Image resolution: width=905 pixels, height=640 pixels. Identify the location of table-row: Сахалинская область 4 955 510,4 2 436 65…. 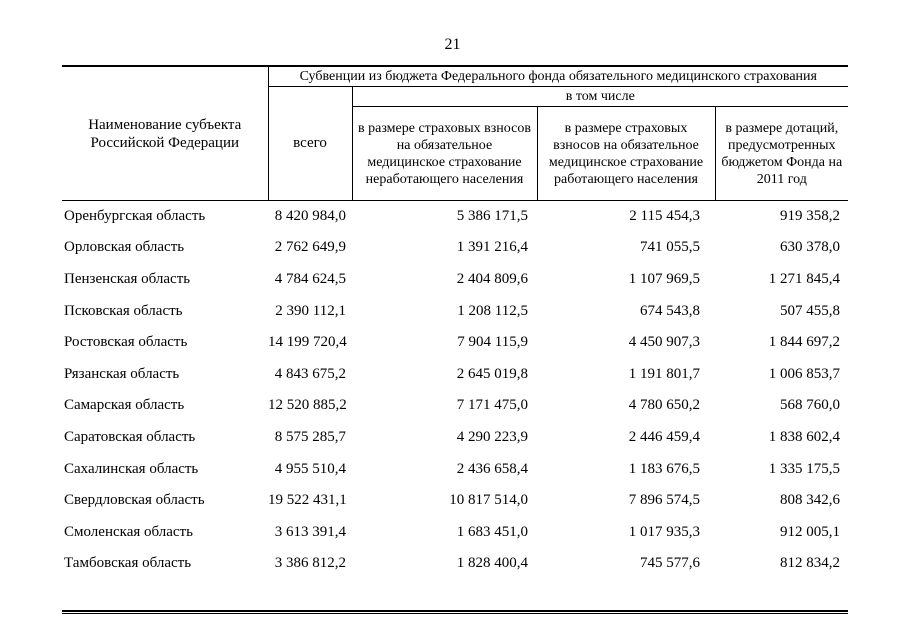
(455, 469).